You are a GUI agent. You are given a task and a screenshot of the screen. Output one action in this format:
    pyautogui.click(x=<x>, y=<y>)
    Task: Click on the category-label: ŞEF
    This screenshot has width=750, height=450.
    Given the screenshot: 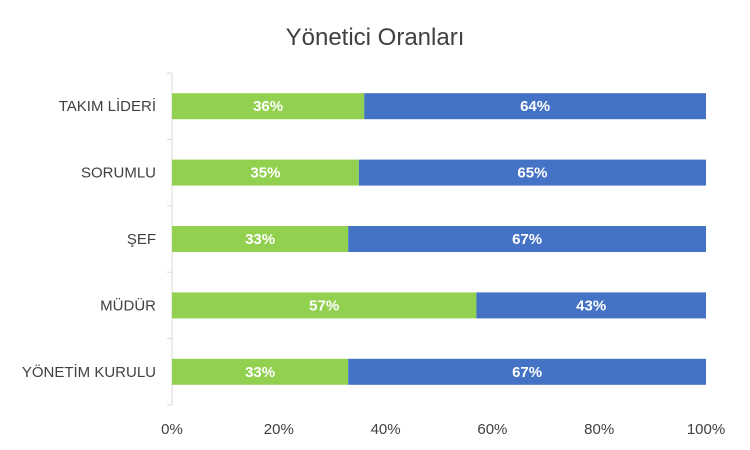 What is the action you would take?
    pyautogui.click(x=141, y=239)
    